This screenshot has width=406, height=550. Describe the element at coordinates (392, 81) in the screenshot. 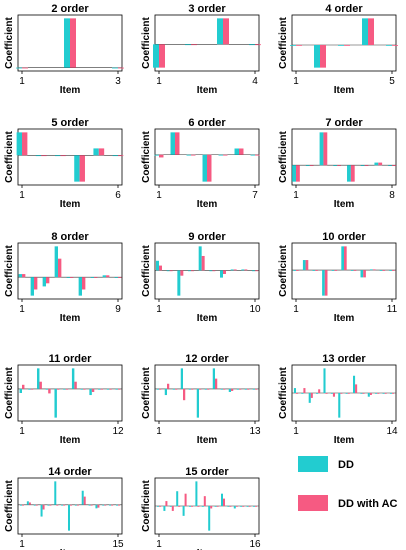

I see `x-tick-label: 5` at that location.